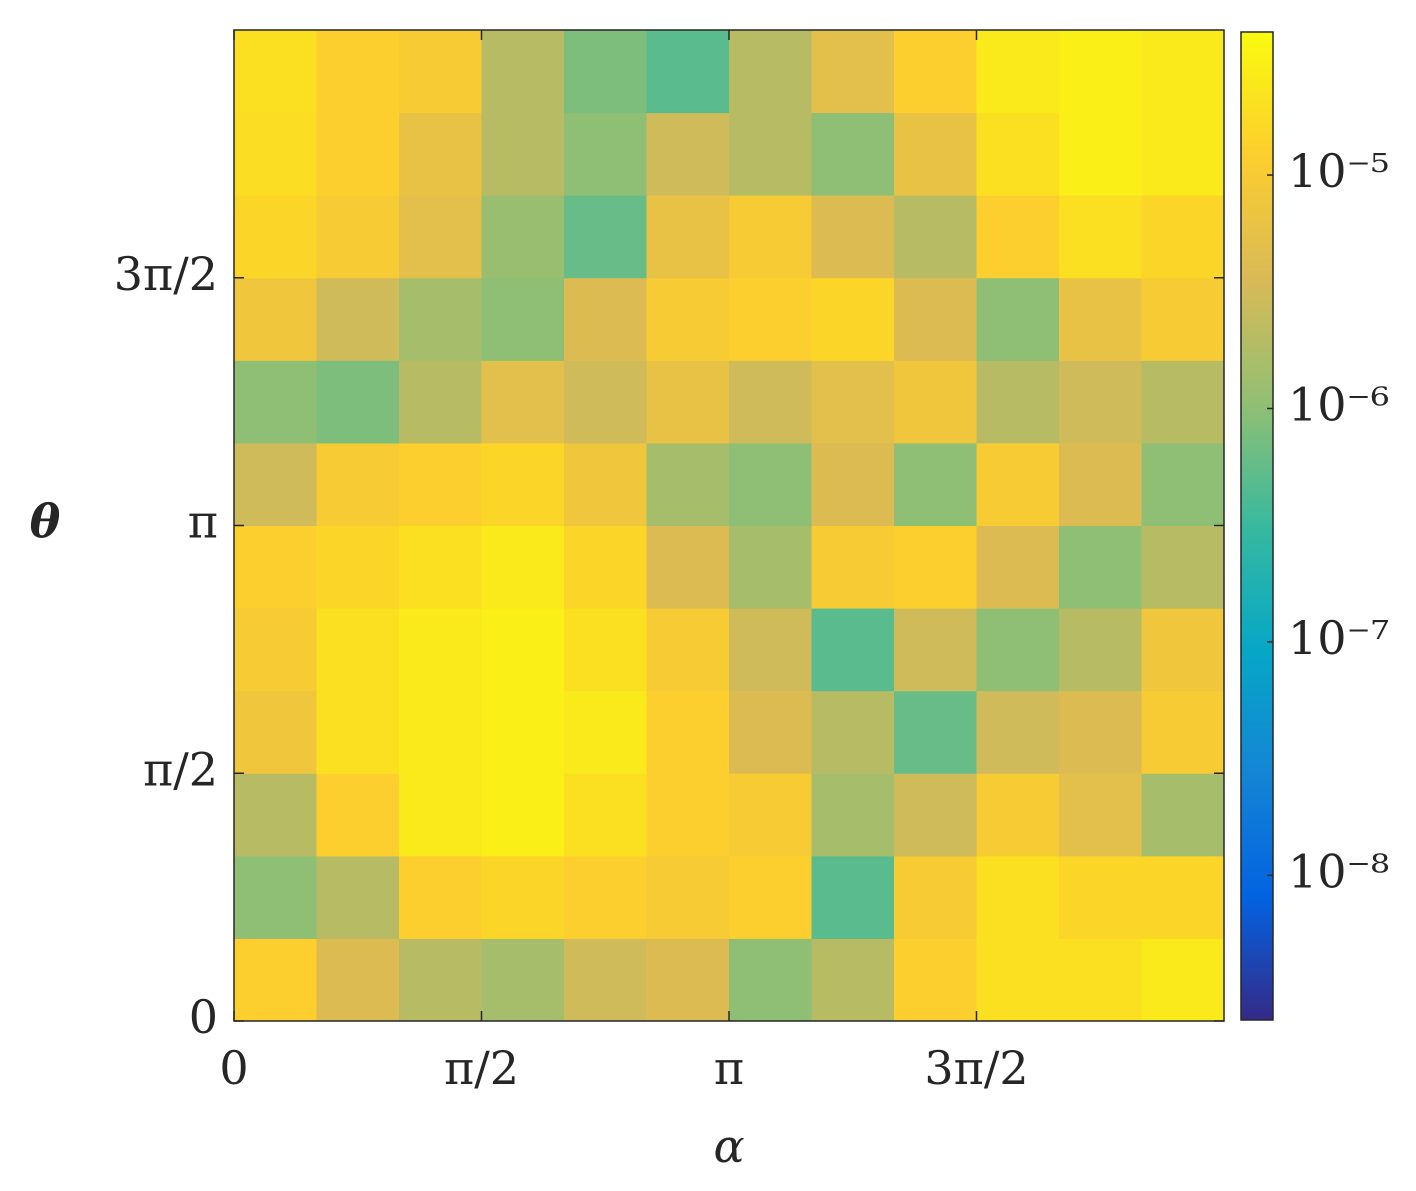  I want to click on colorbar, so click(1257, 526).